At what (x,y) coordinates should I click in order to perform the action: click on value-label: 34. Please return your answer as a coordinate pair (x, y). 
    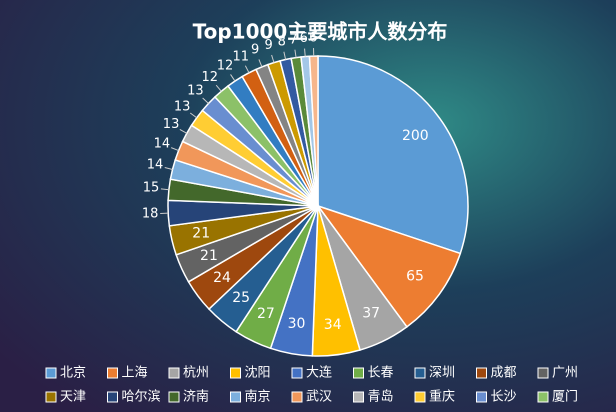
    Looking at the image, I should click on (333, 325).